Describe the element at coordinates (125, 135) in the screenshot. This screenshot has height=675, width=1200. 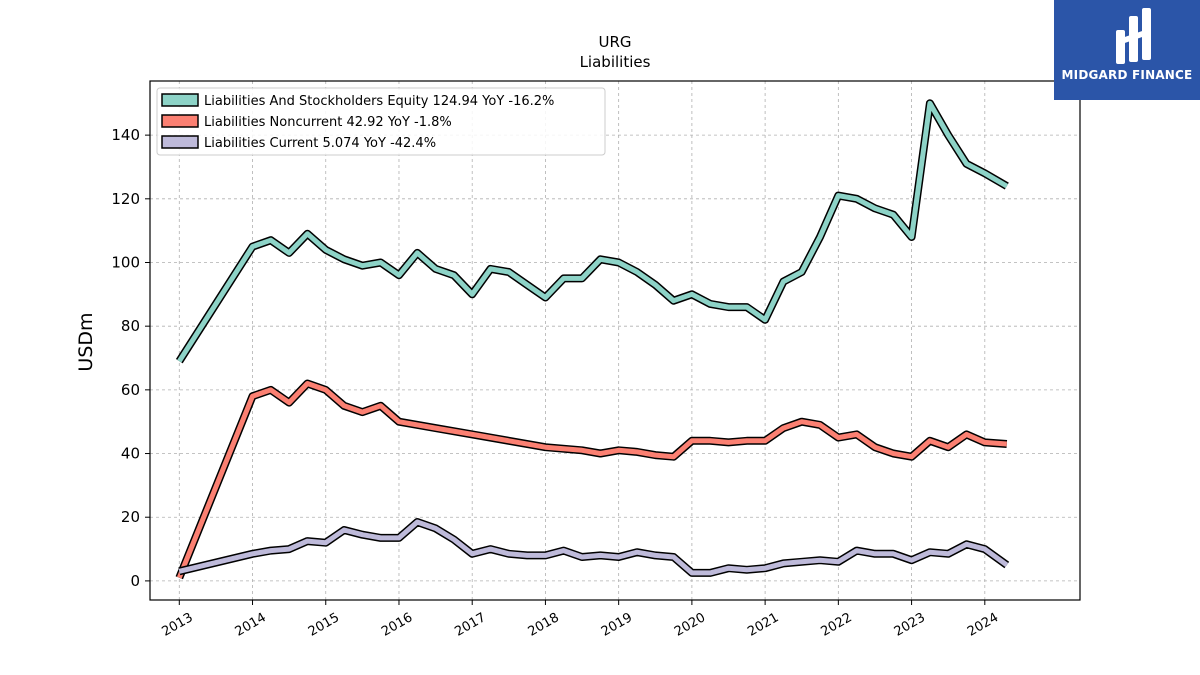
I see `y-tick-label: 140` at that location.